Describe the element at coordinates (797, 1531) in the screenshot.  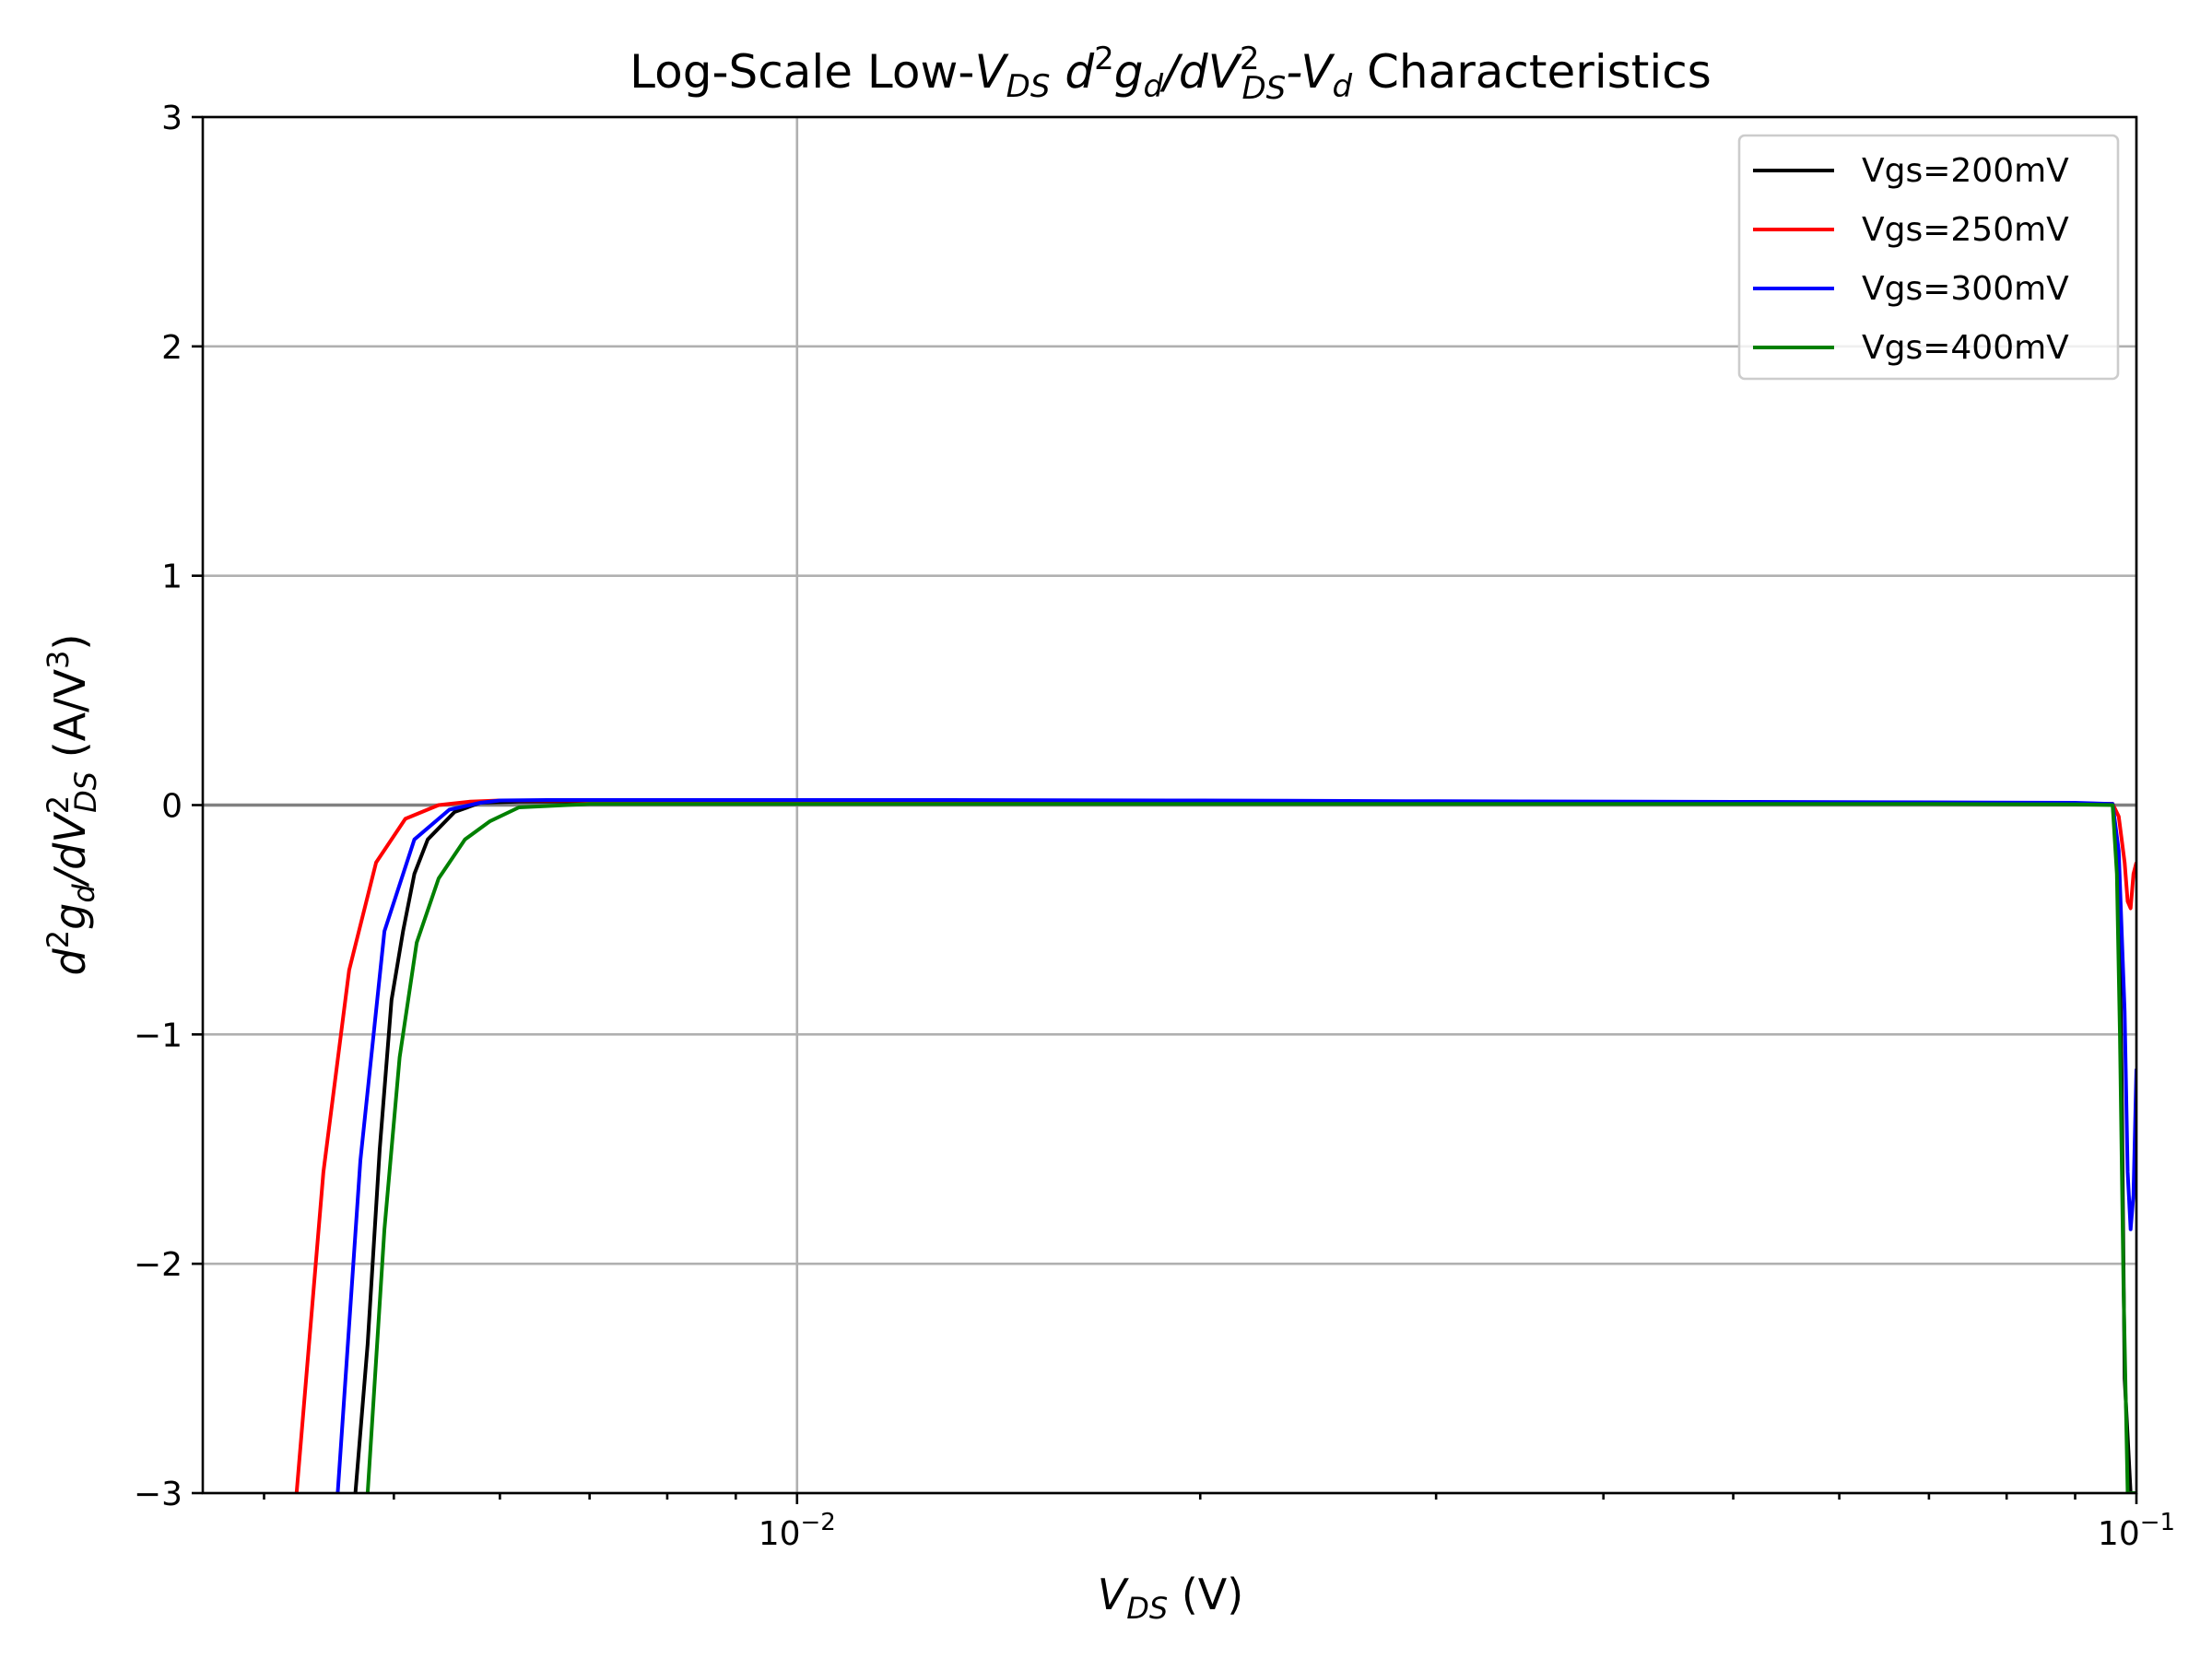
I see `x-tick-label: 10⁻²` at that location.